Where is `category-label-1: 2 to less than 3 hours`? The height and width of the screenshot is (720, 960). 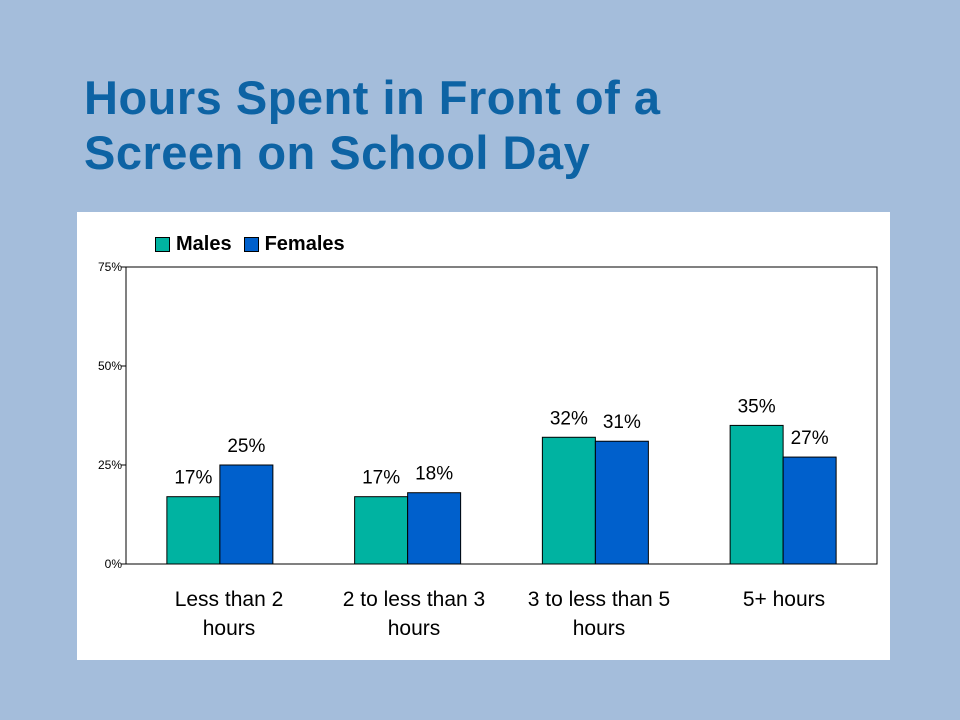 category-label-1: 2 to less than 3 hours is located at coordinates (414, 614).